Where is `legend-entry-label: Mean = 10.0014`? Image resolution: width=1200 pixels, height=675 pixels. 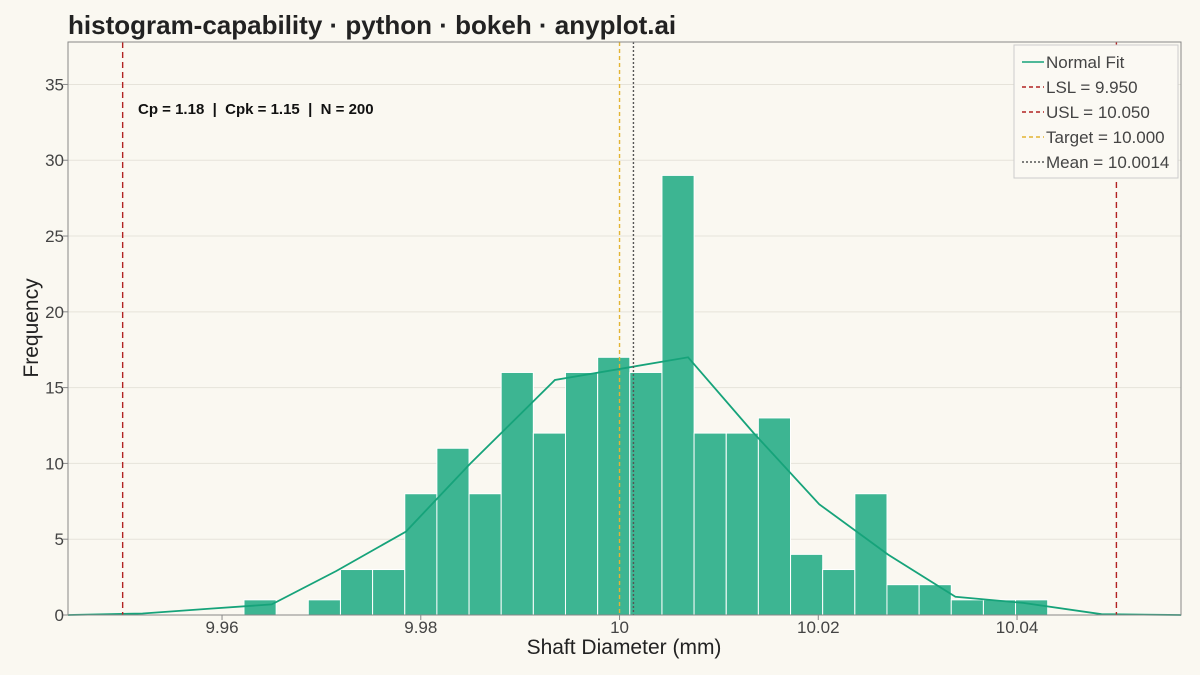 legend-entry-label: Mean = 10.0014 is located at coordinates (1107, 162).